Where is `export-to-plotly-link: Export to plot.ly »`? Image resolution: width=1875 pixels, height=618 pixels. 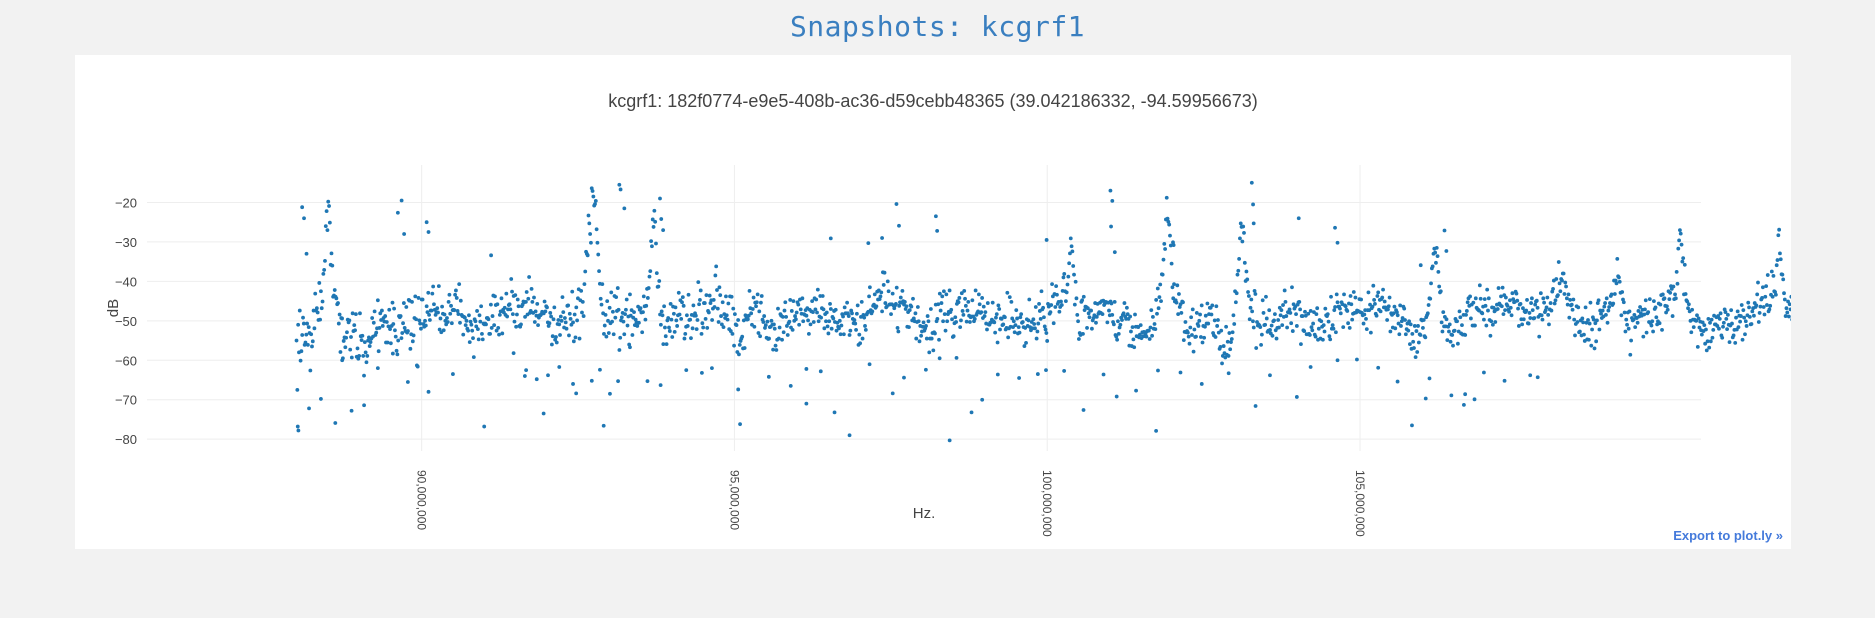 export-to-plotly-link: Export to plot.ly » is located at coordinates (1728, 535).